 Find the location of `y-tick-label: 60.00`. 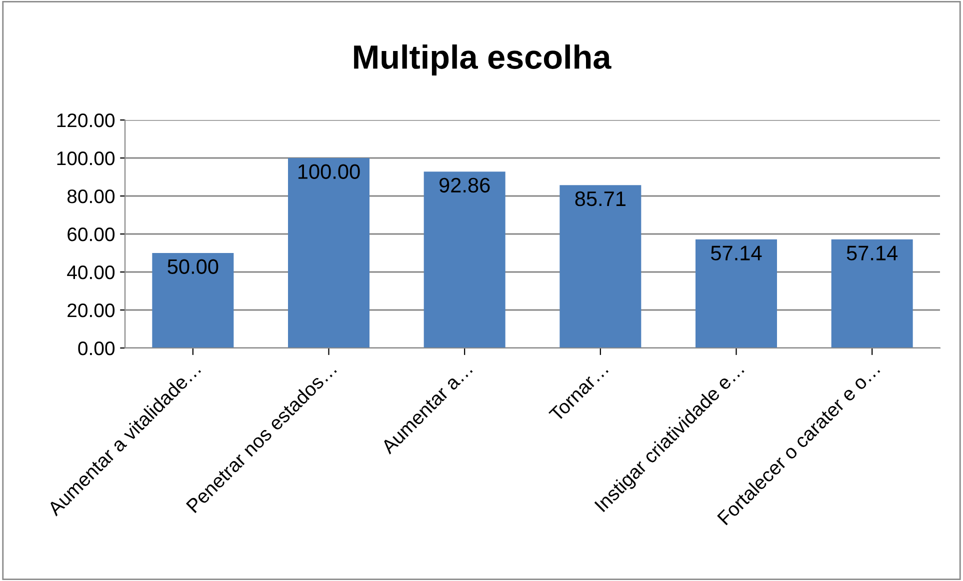

y-tick-label: 60.00 is located at coordinates (91, 234).